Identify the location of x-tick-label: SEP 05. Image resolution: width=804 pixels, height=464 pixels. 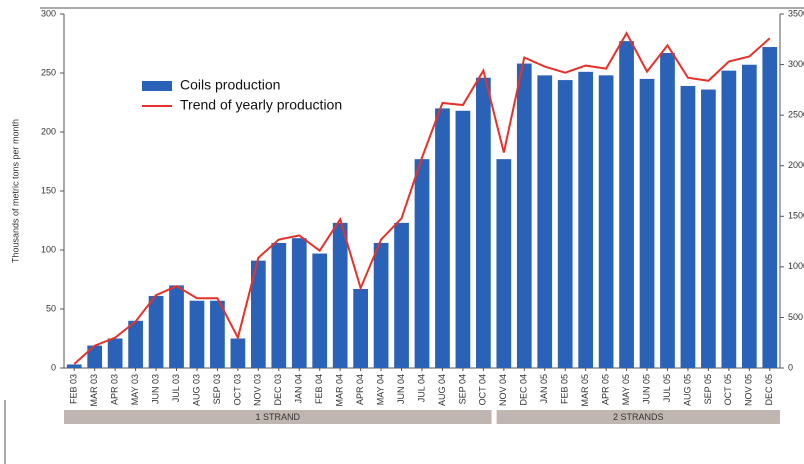
(708, 389).